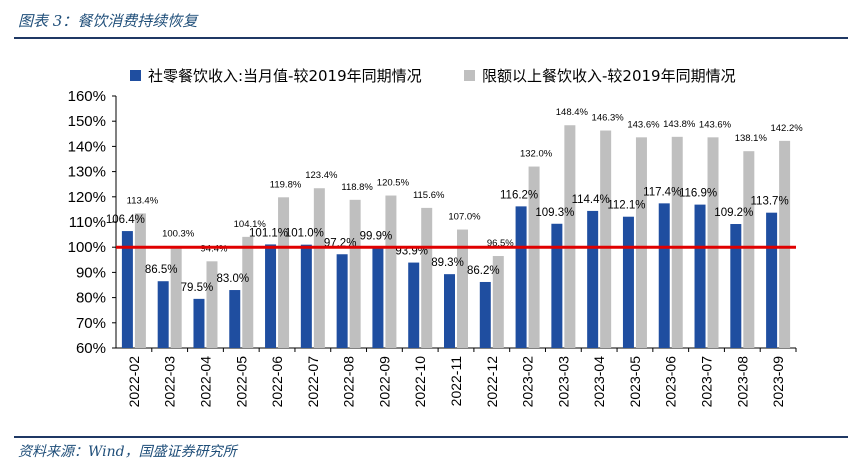  Describe the element at coordinates (715, 124) in the screenshot. I see `data-label-series2-2023-07: 143.6%` at that location.